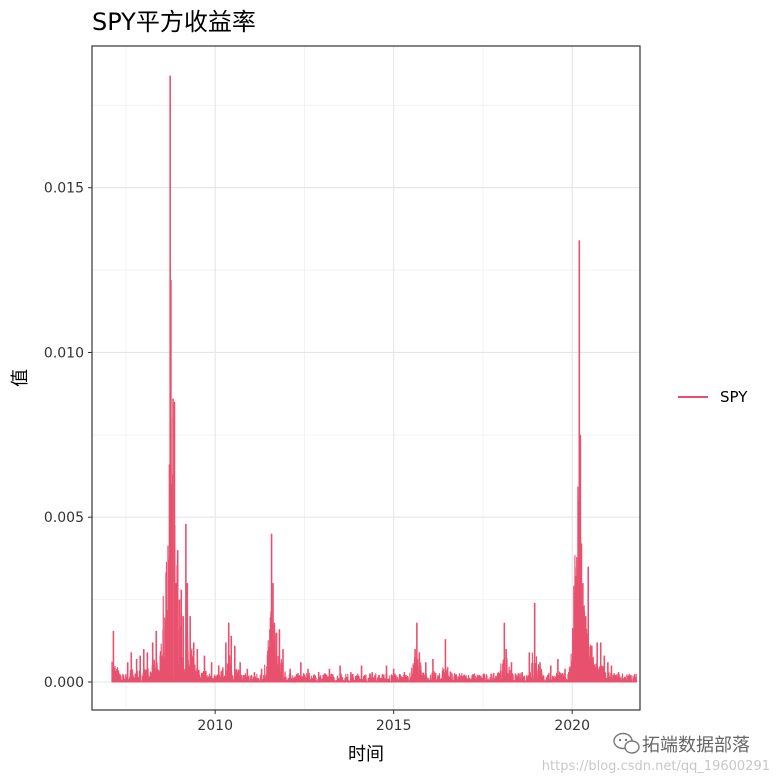 This screenshot has height=777, width=778. I want to click on y-tick-label: 0.010, so click(64, 353).